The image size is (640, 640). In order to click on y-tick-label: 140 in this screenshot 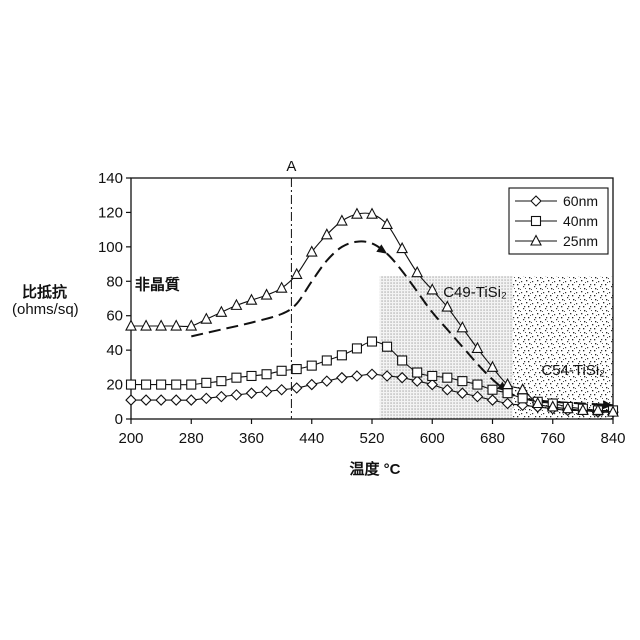, I will do `click(110, 178)`.